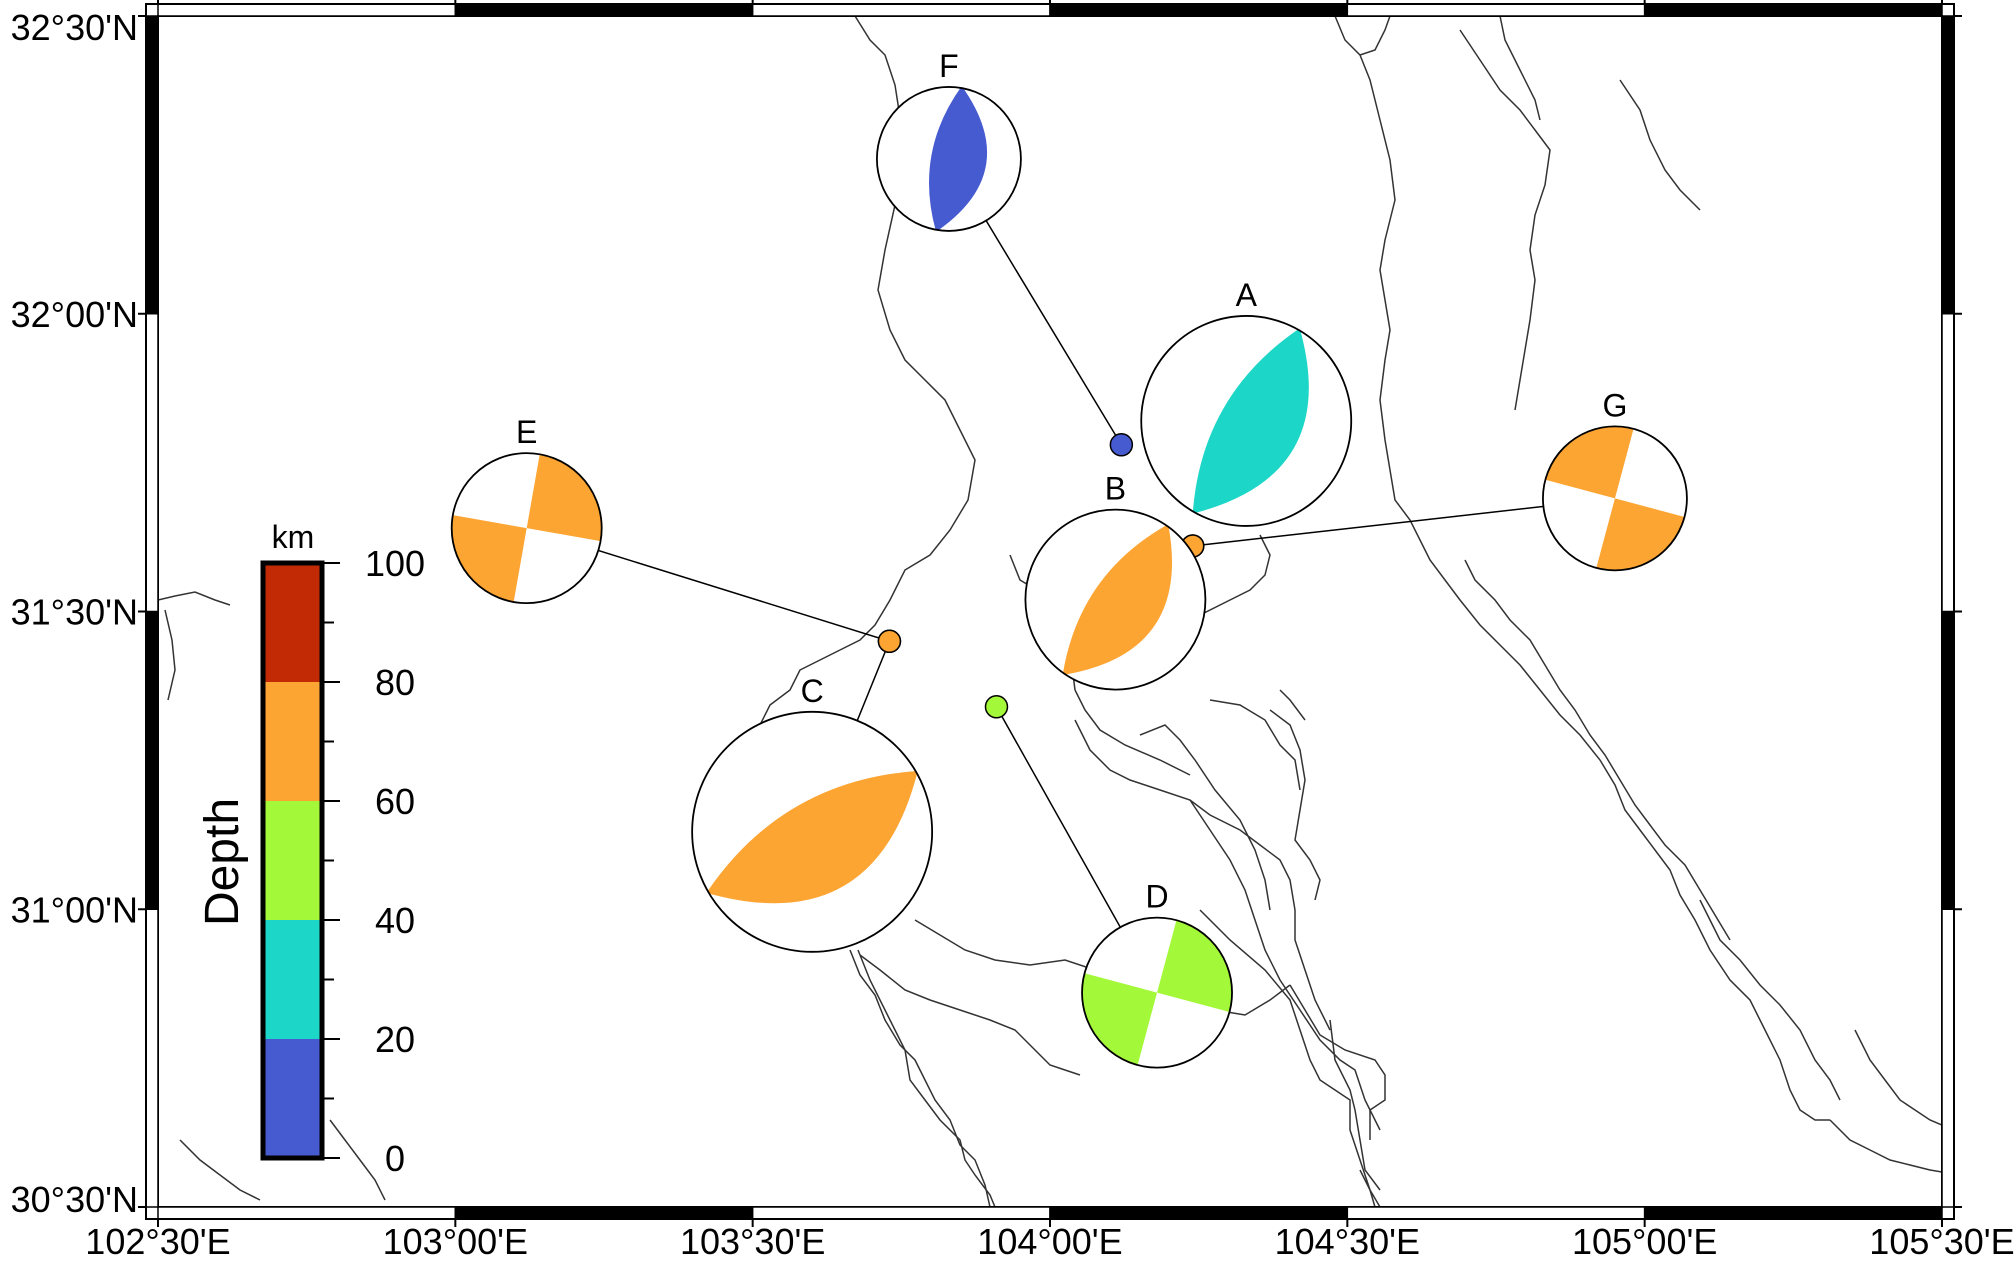  I want to click on y-tick-label: 30°30'N, so click(74, 1199).